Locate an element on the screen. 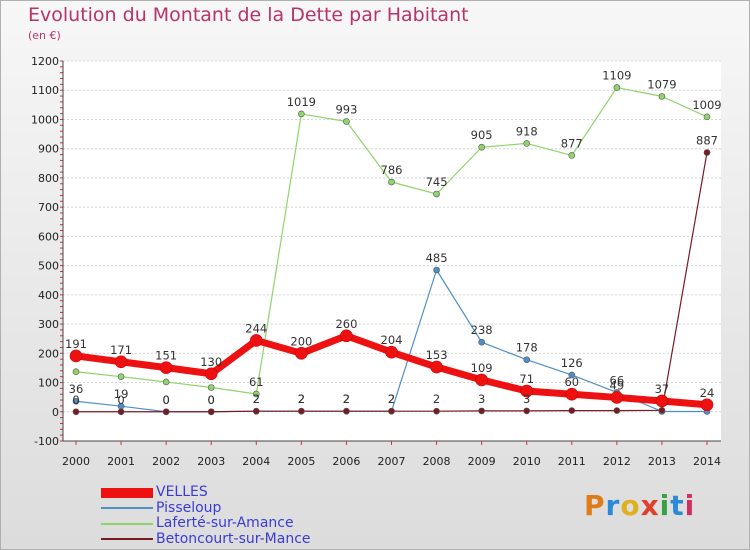  x-tick-label: 2013 is located at coordinates (662, 461).